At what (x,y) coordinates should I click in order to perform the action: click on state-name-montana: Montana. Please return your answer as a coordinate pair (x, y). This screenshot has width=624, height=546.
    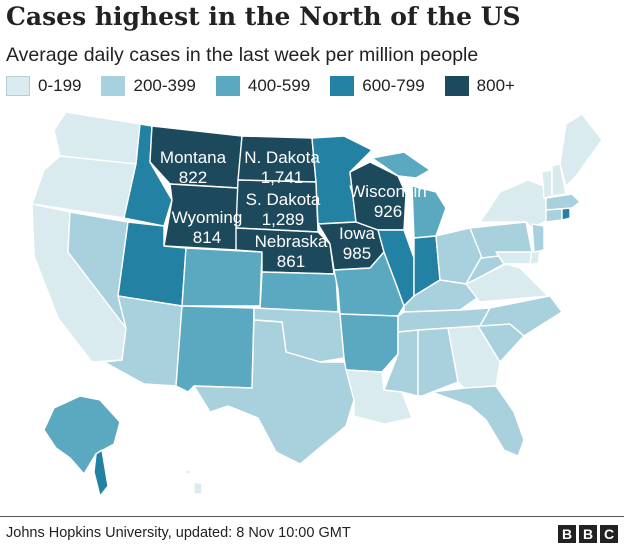
    Looking at the image, I should click on (193, 157).